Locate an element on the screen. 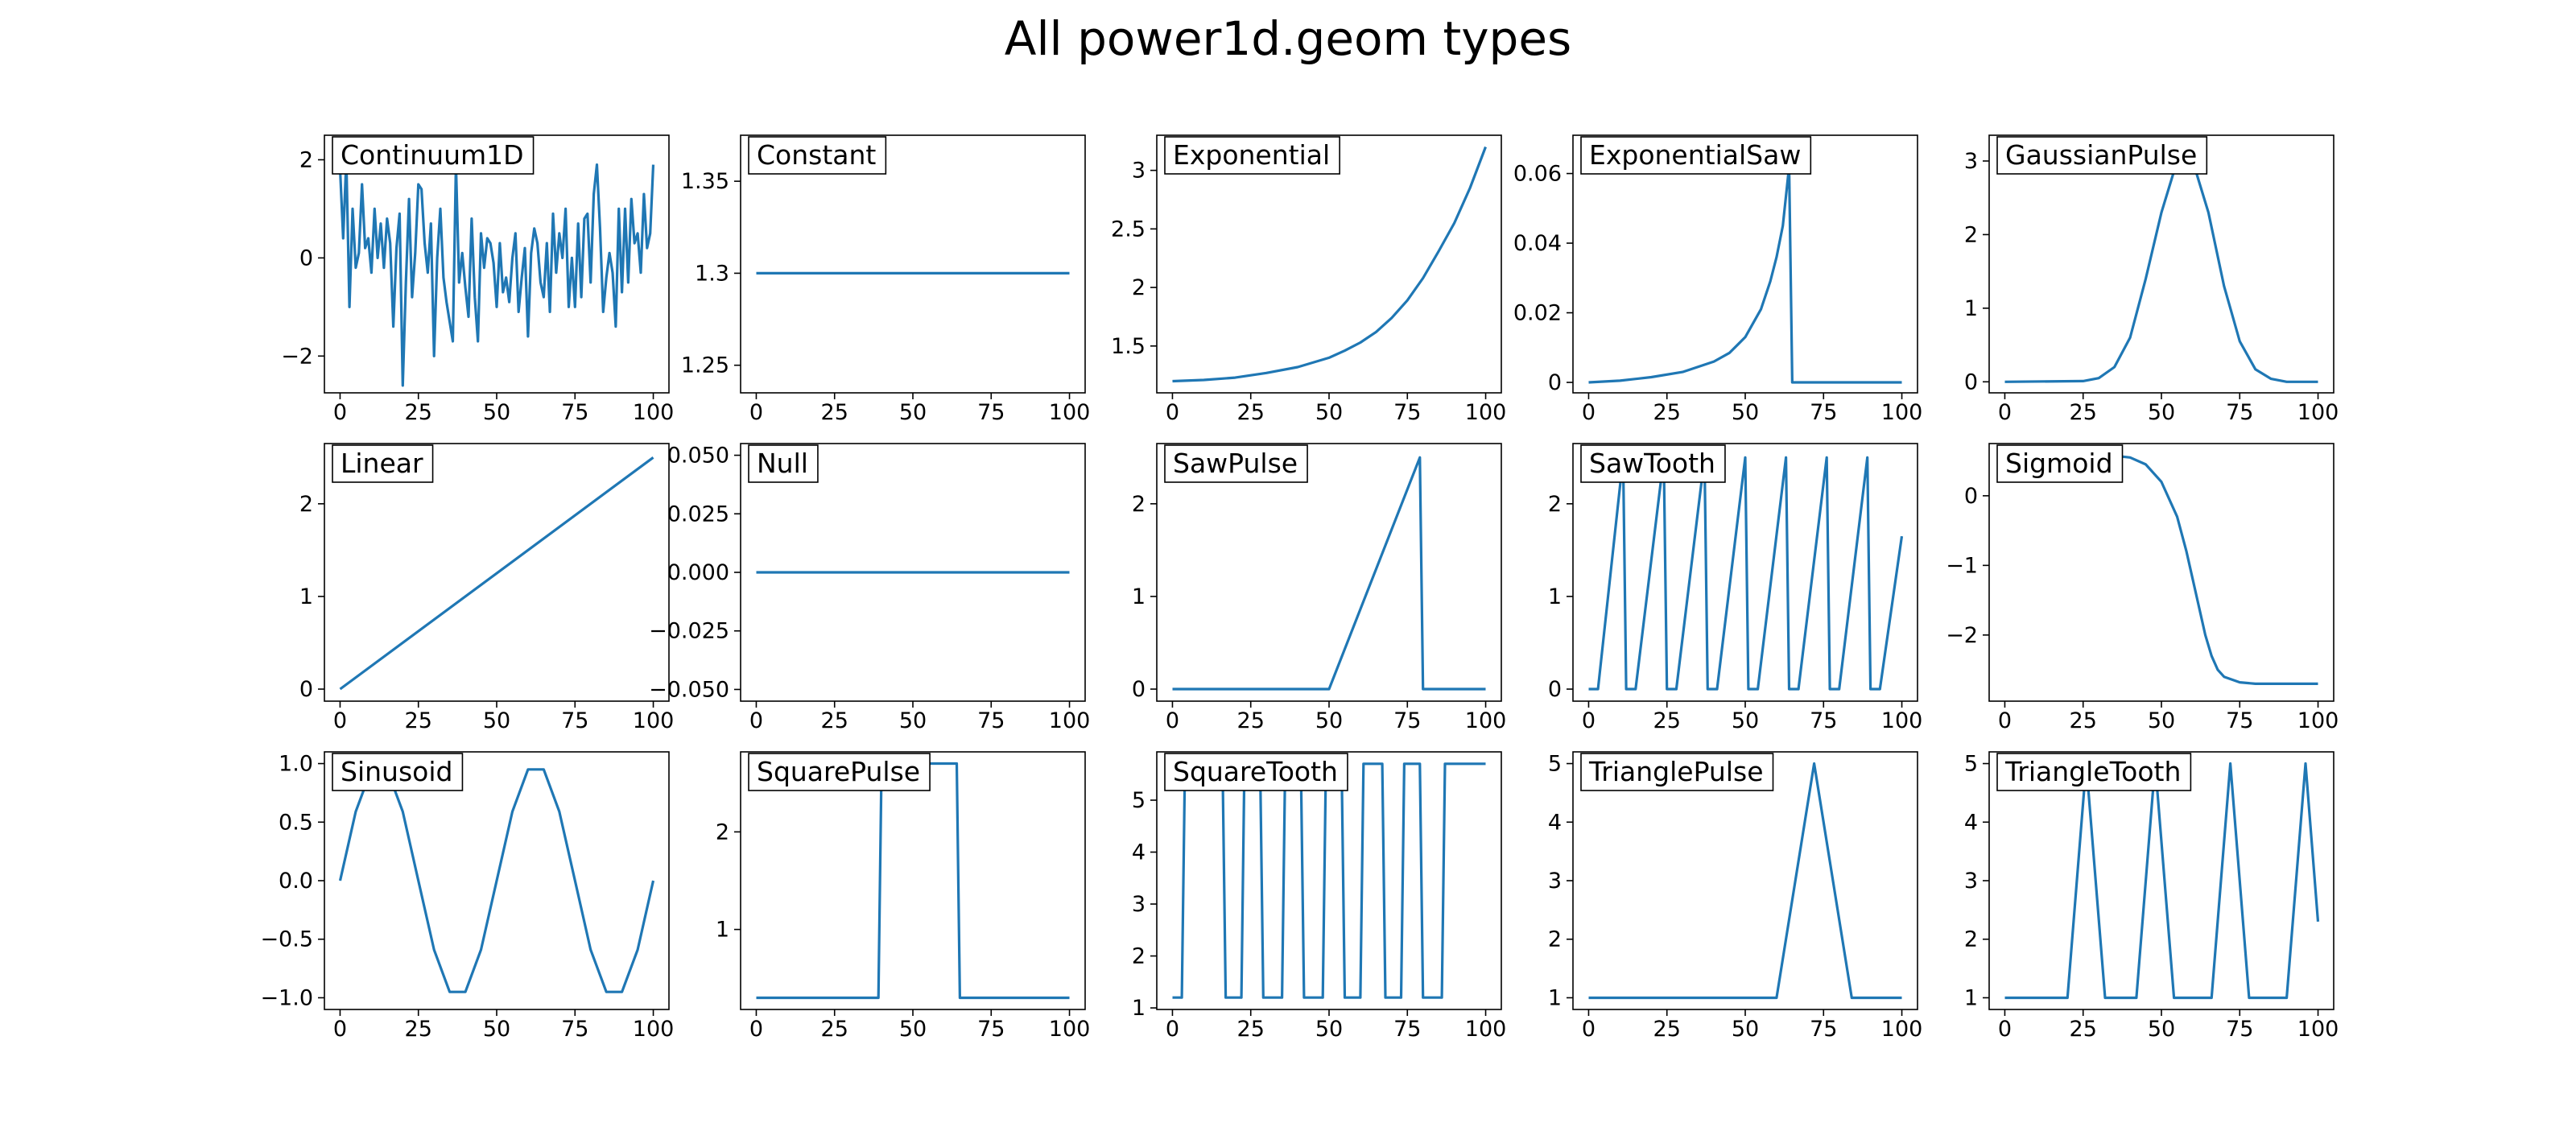 The image size is (2576, 1127). y-tick-label: 1.25 is located at coordinates (705, 365).